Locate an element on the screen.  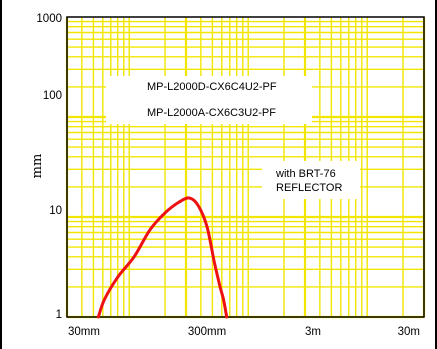
series-line-detection-range is located at coordinates (162, 257).